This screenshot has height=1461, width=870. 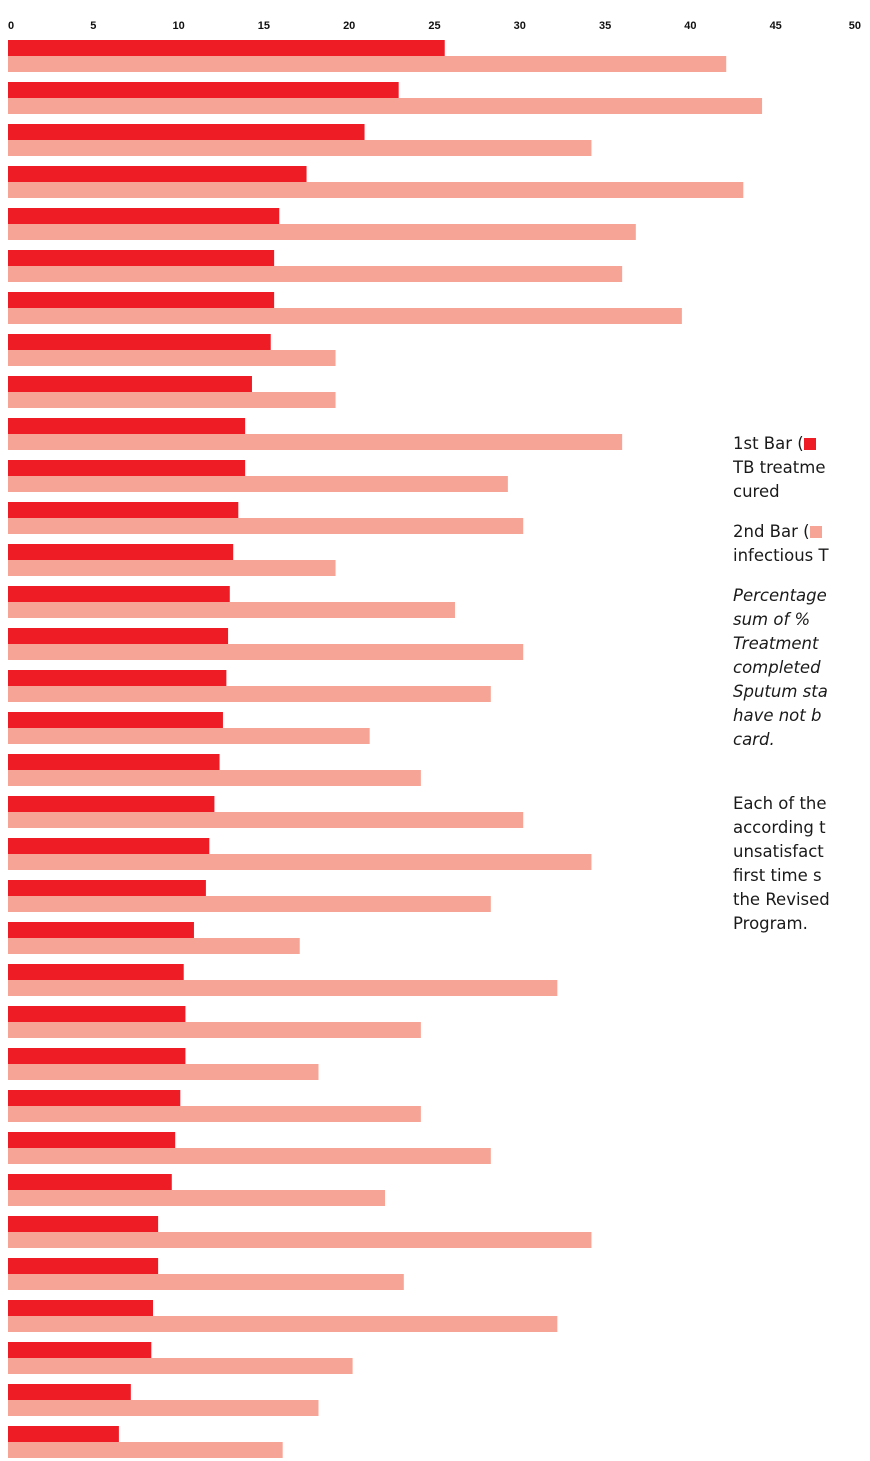 I want to click on x-axis-ticks: 0 5 10 15 20 25 30 35 40 45 50, so click(x=434, y=26).